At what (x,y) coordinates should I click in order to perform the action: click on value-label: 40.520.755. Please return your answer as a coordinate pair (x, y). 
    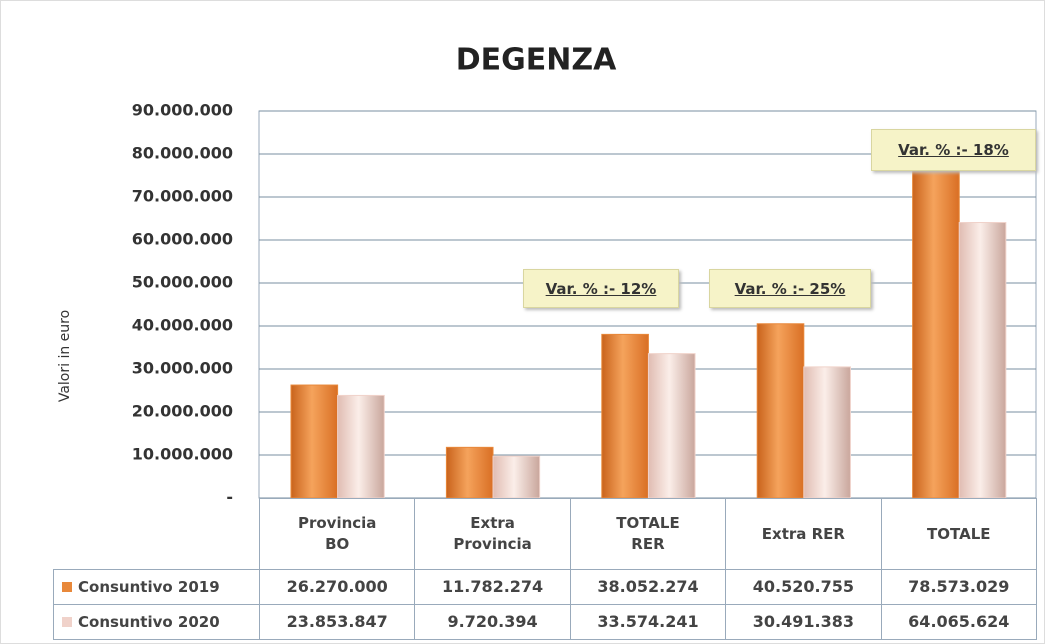
    Looking at the image, I should click on (803, 587).